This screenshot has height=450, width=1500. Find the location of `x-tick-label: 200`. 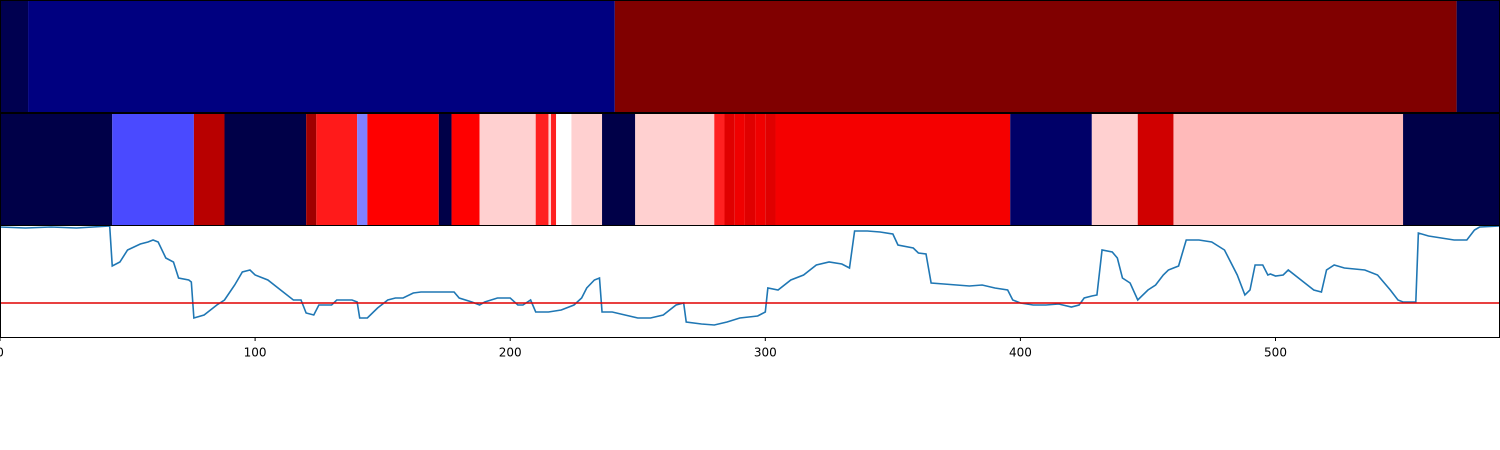

x-tick-label: 200 is located at coordinates (510, 353).